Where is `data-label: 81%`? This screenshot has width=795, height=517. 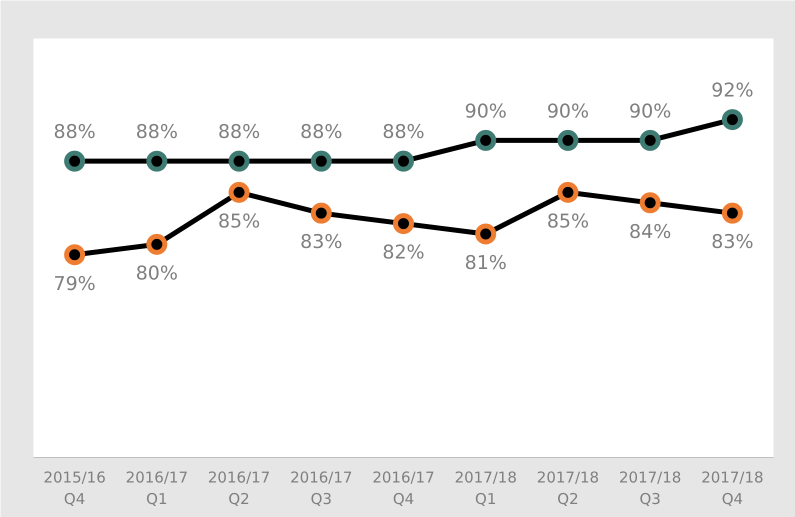
data-label: 81% is located at coordinates (485, 263).